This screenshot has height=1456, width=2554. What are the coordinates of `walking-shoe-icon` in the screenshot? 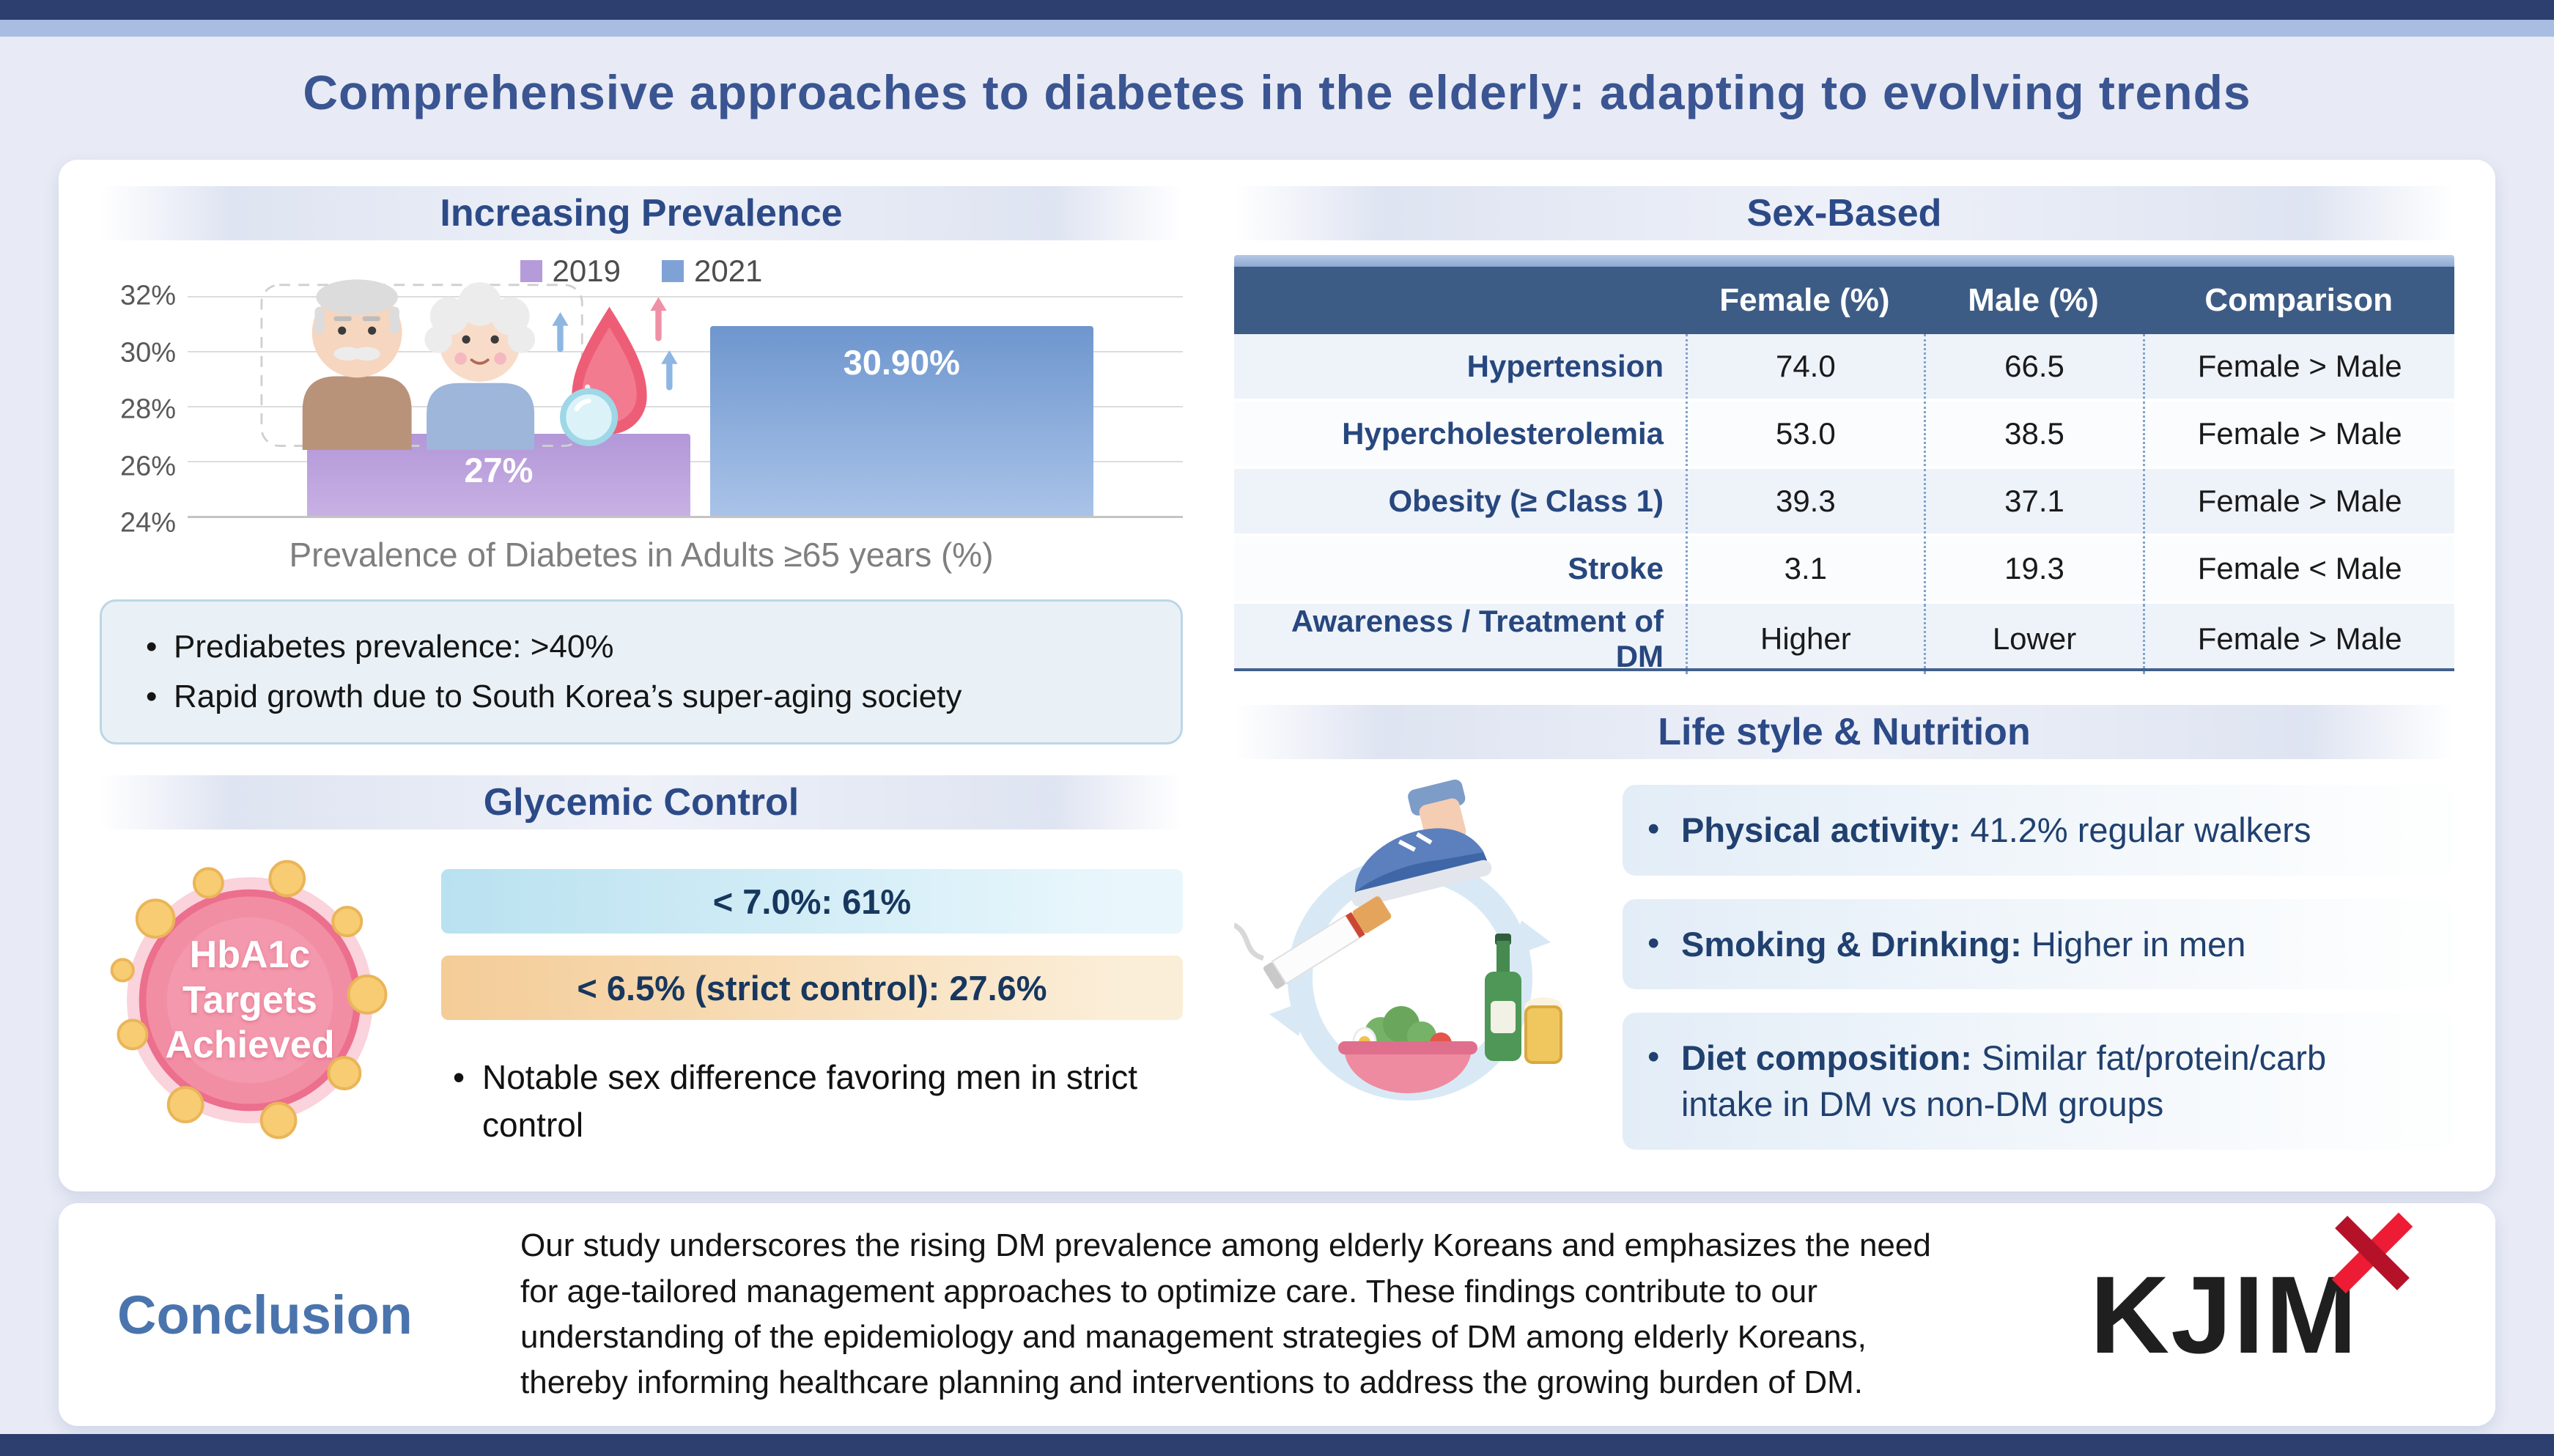 It's located at (1421, 843).